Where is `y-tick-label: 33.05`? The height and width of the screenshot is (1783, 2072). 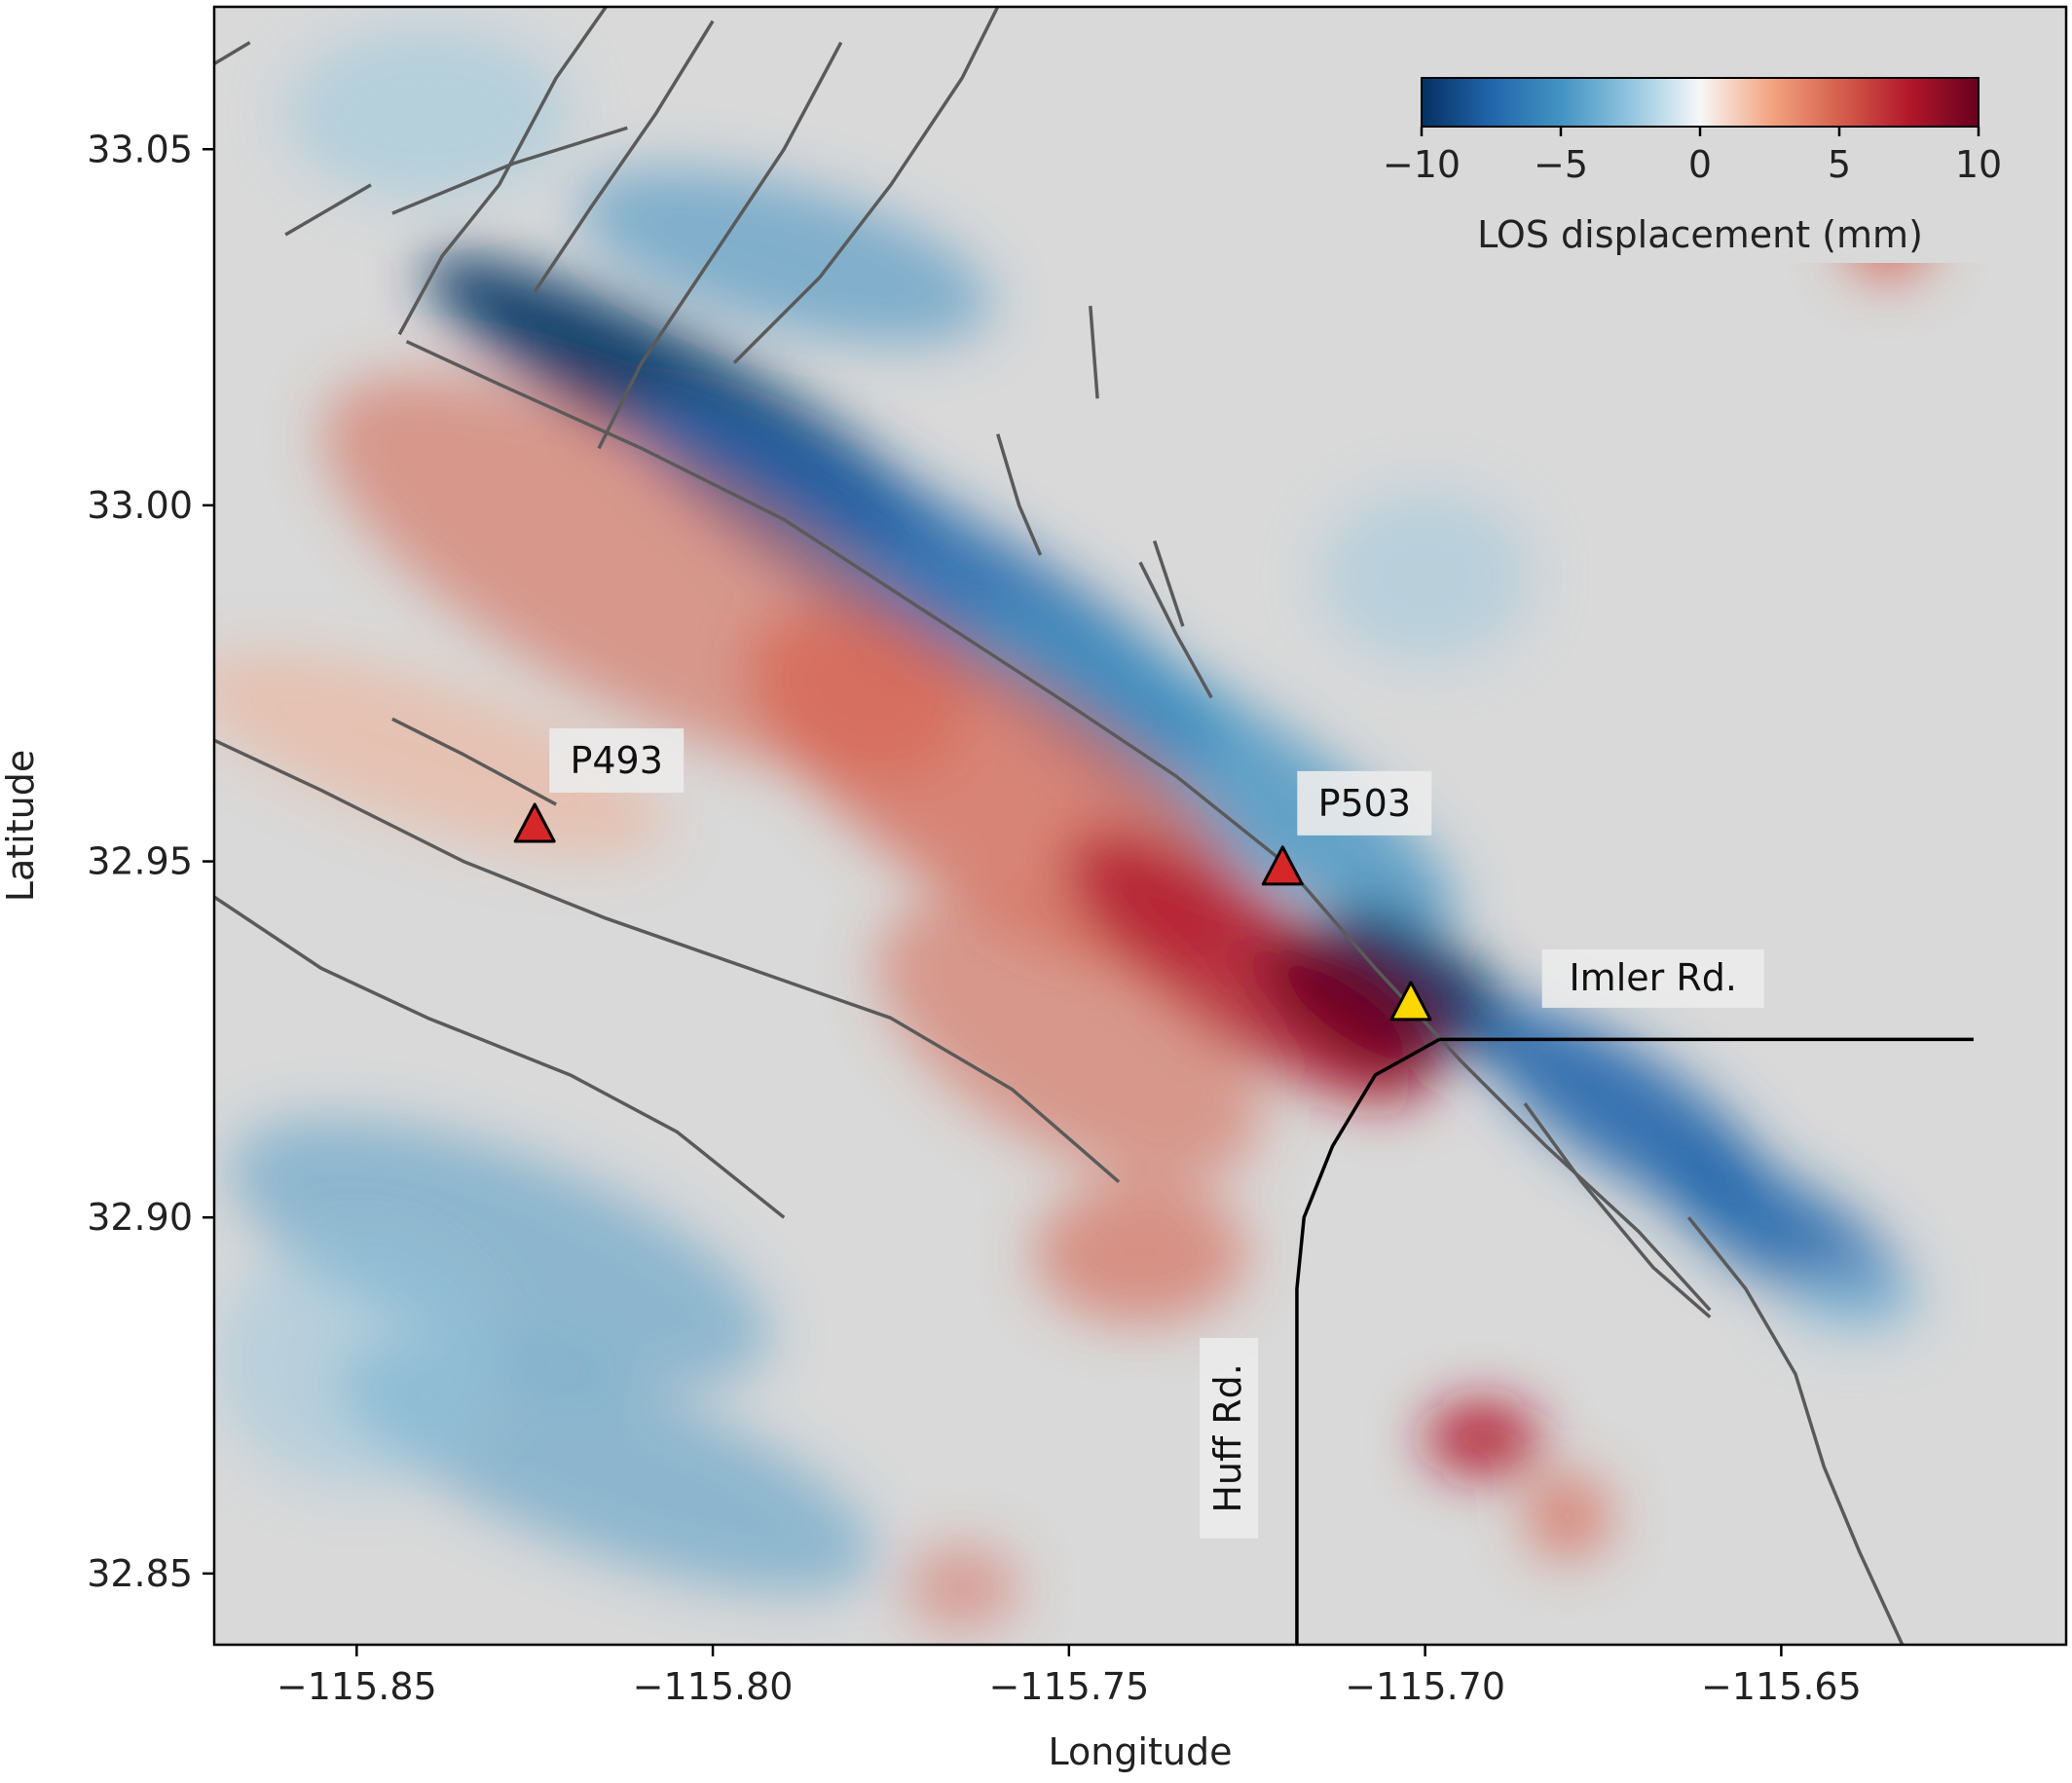
y-tick-label: 33.05 is located at coordinates (140, 149).